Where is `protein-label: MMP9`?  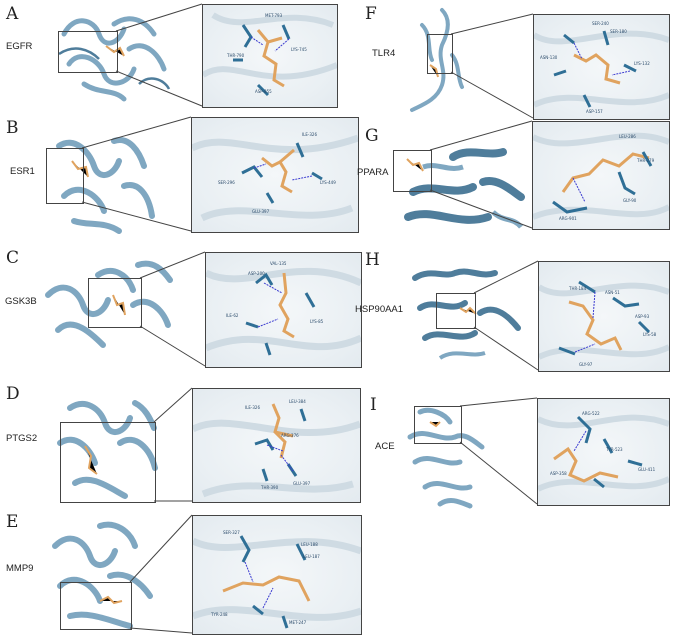
protein-label: MMP9 is located at coordinates (20, 568).